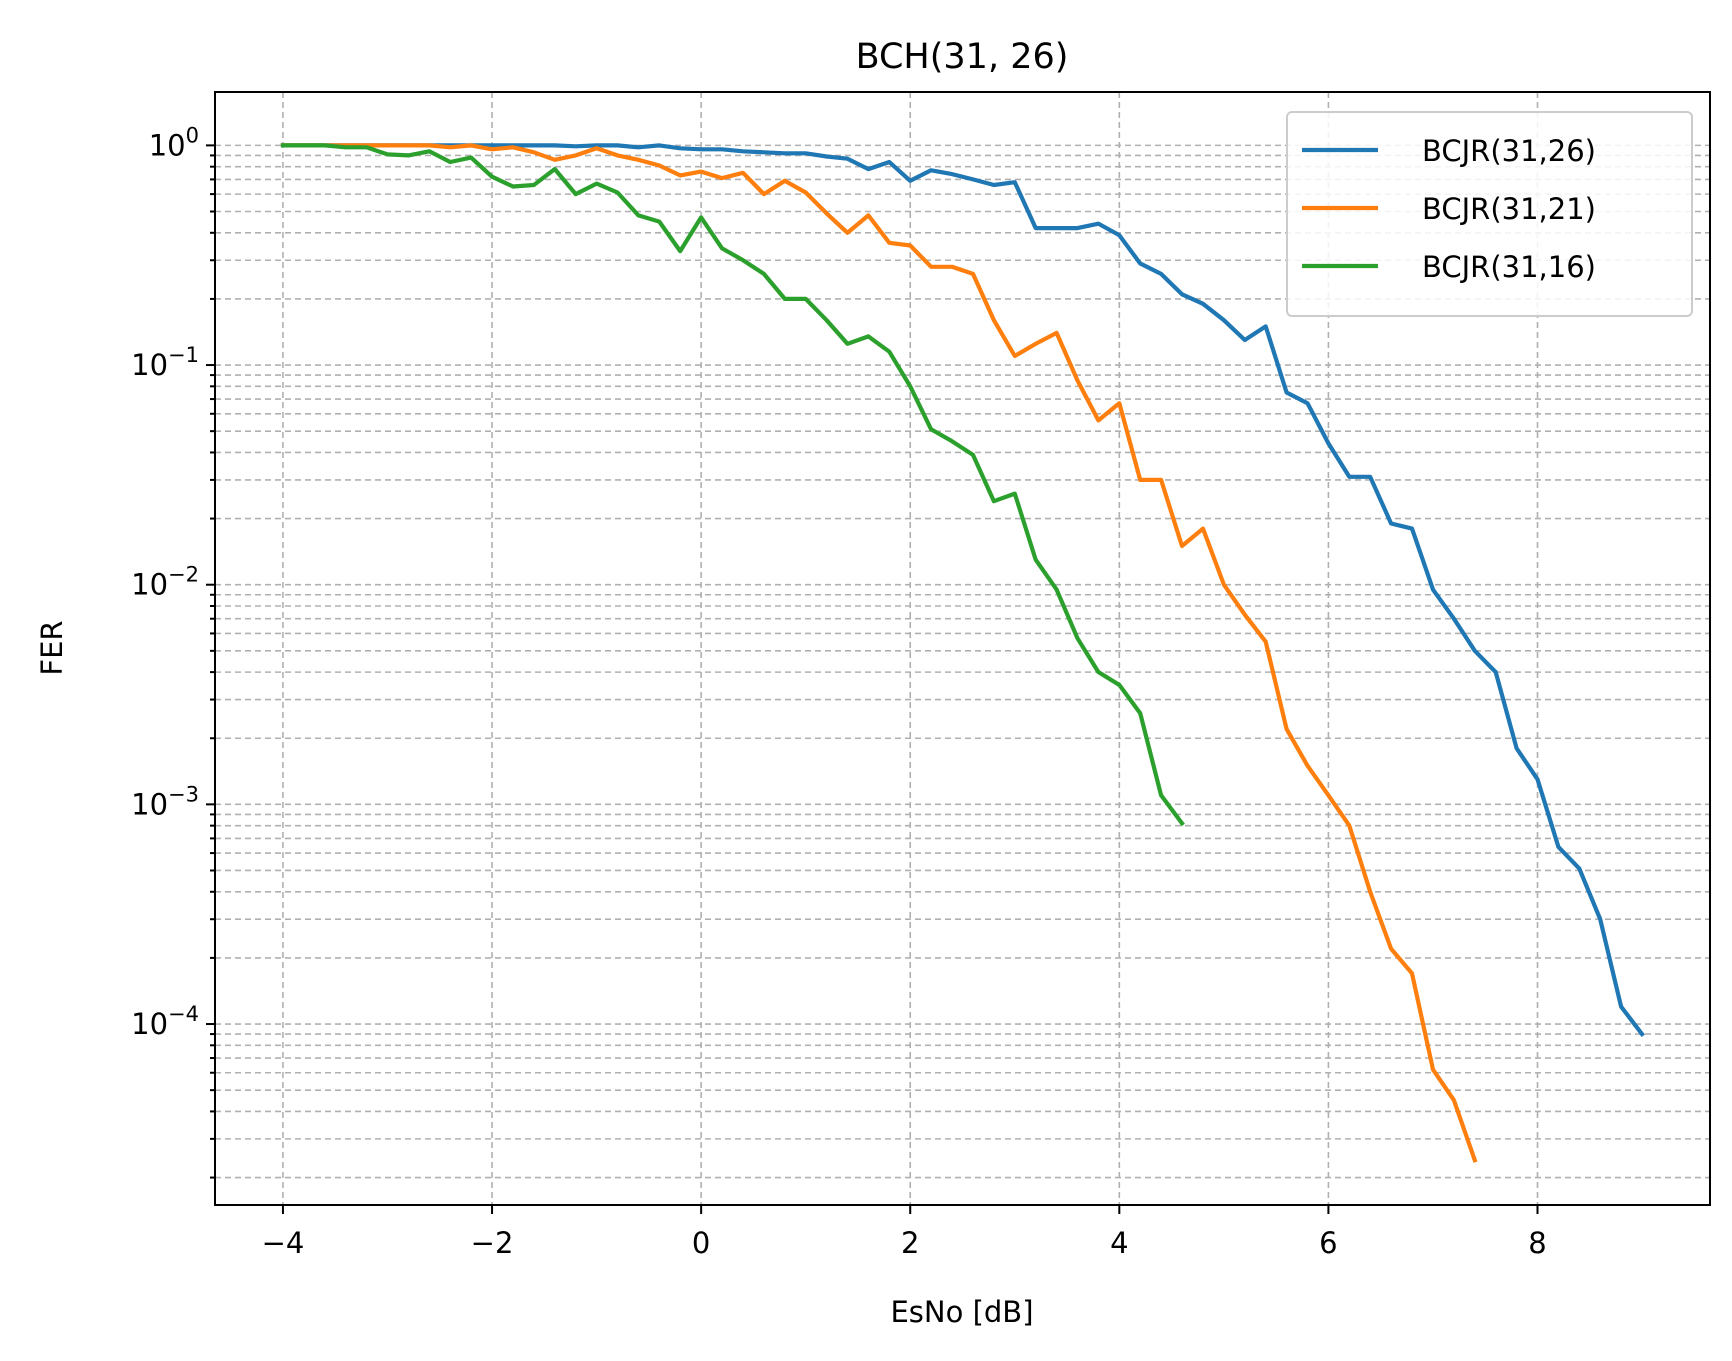 This screenshot has width=1732, height=1361. Describe the element at coordinates (1328, 1243) in the screenshot. I see `x-tick-label: 6` at that location.